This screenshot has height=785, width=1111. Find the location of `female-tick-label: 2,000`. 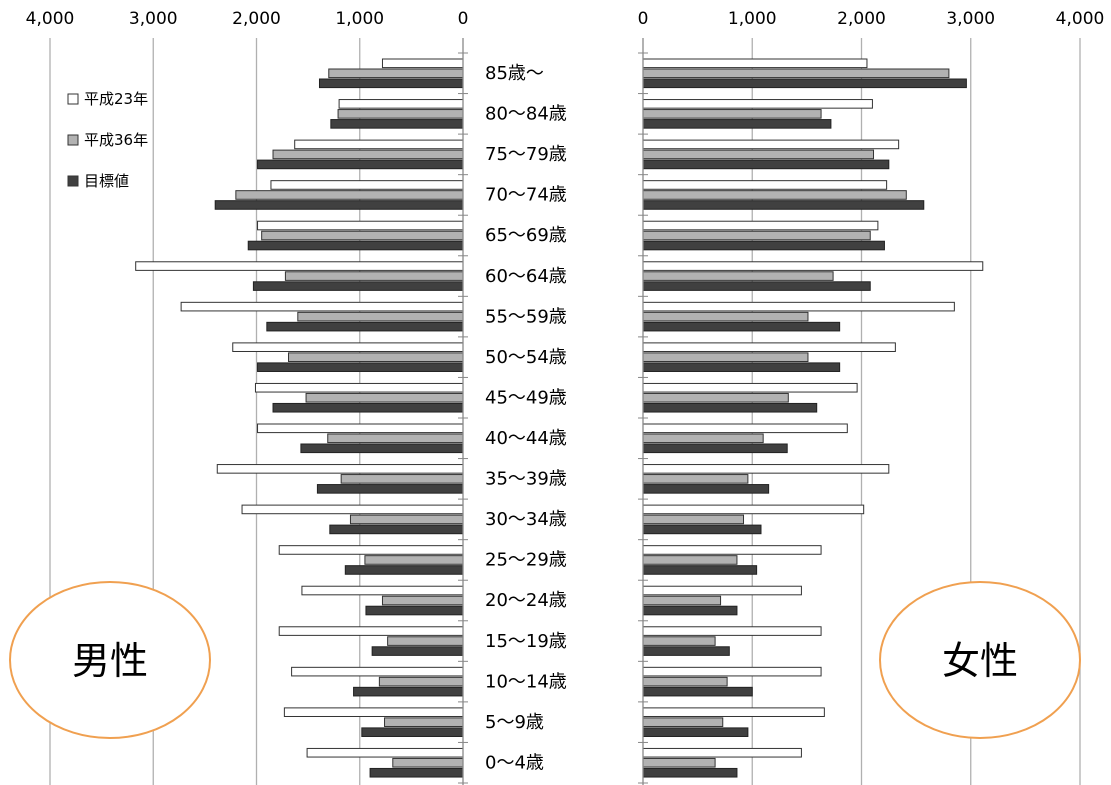

female-tick-label: 2,000 is located at coordinates (861, 19).